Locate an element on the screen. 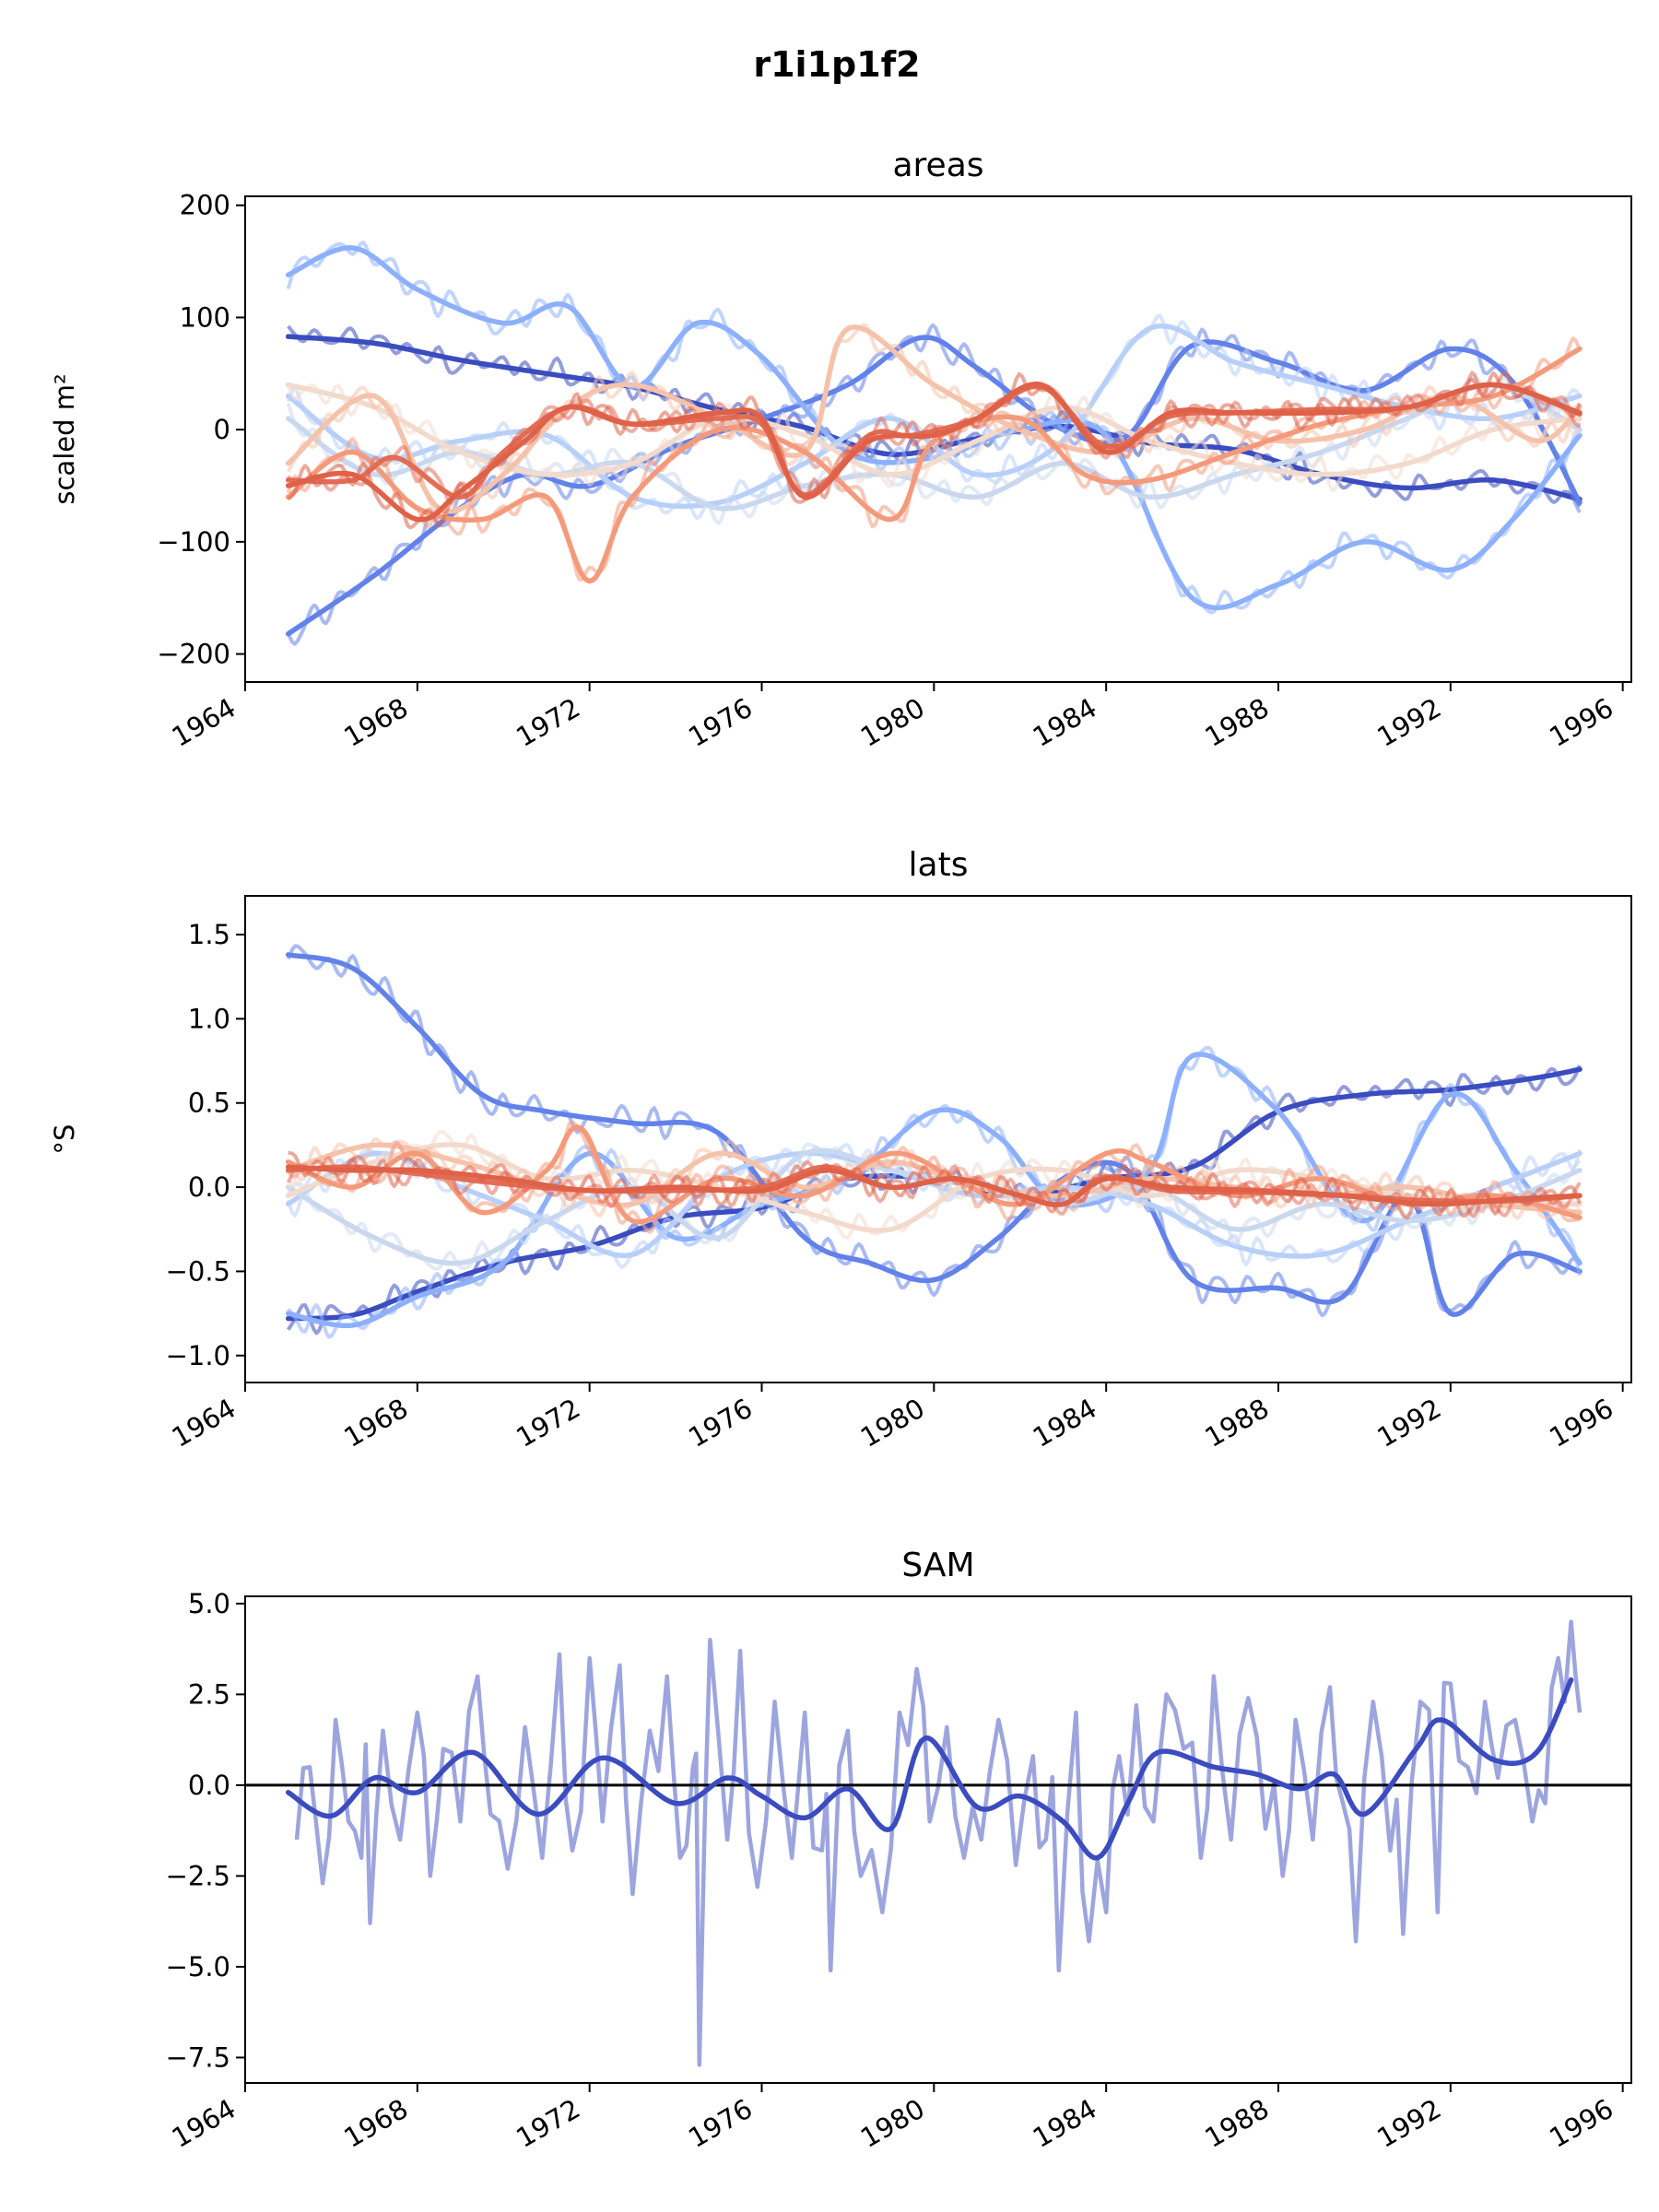  y-tick-label: 0 is located at coordinates (222, 429).